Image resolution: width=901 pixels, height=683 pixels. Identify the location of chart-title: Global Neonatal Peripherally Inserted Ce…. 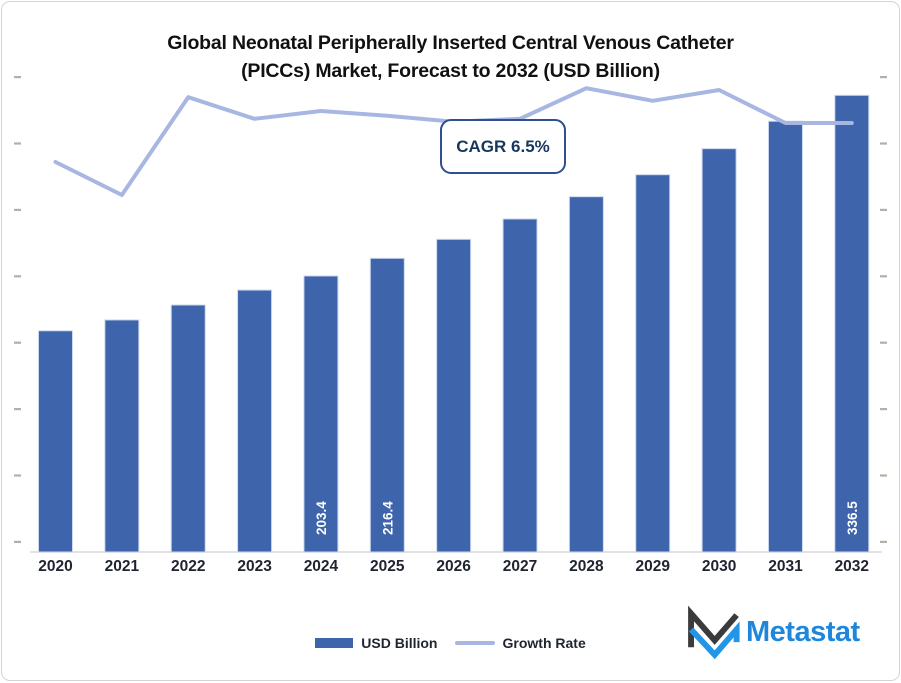
(450, 57).